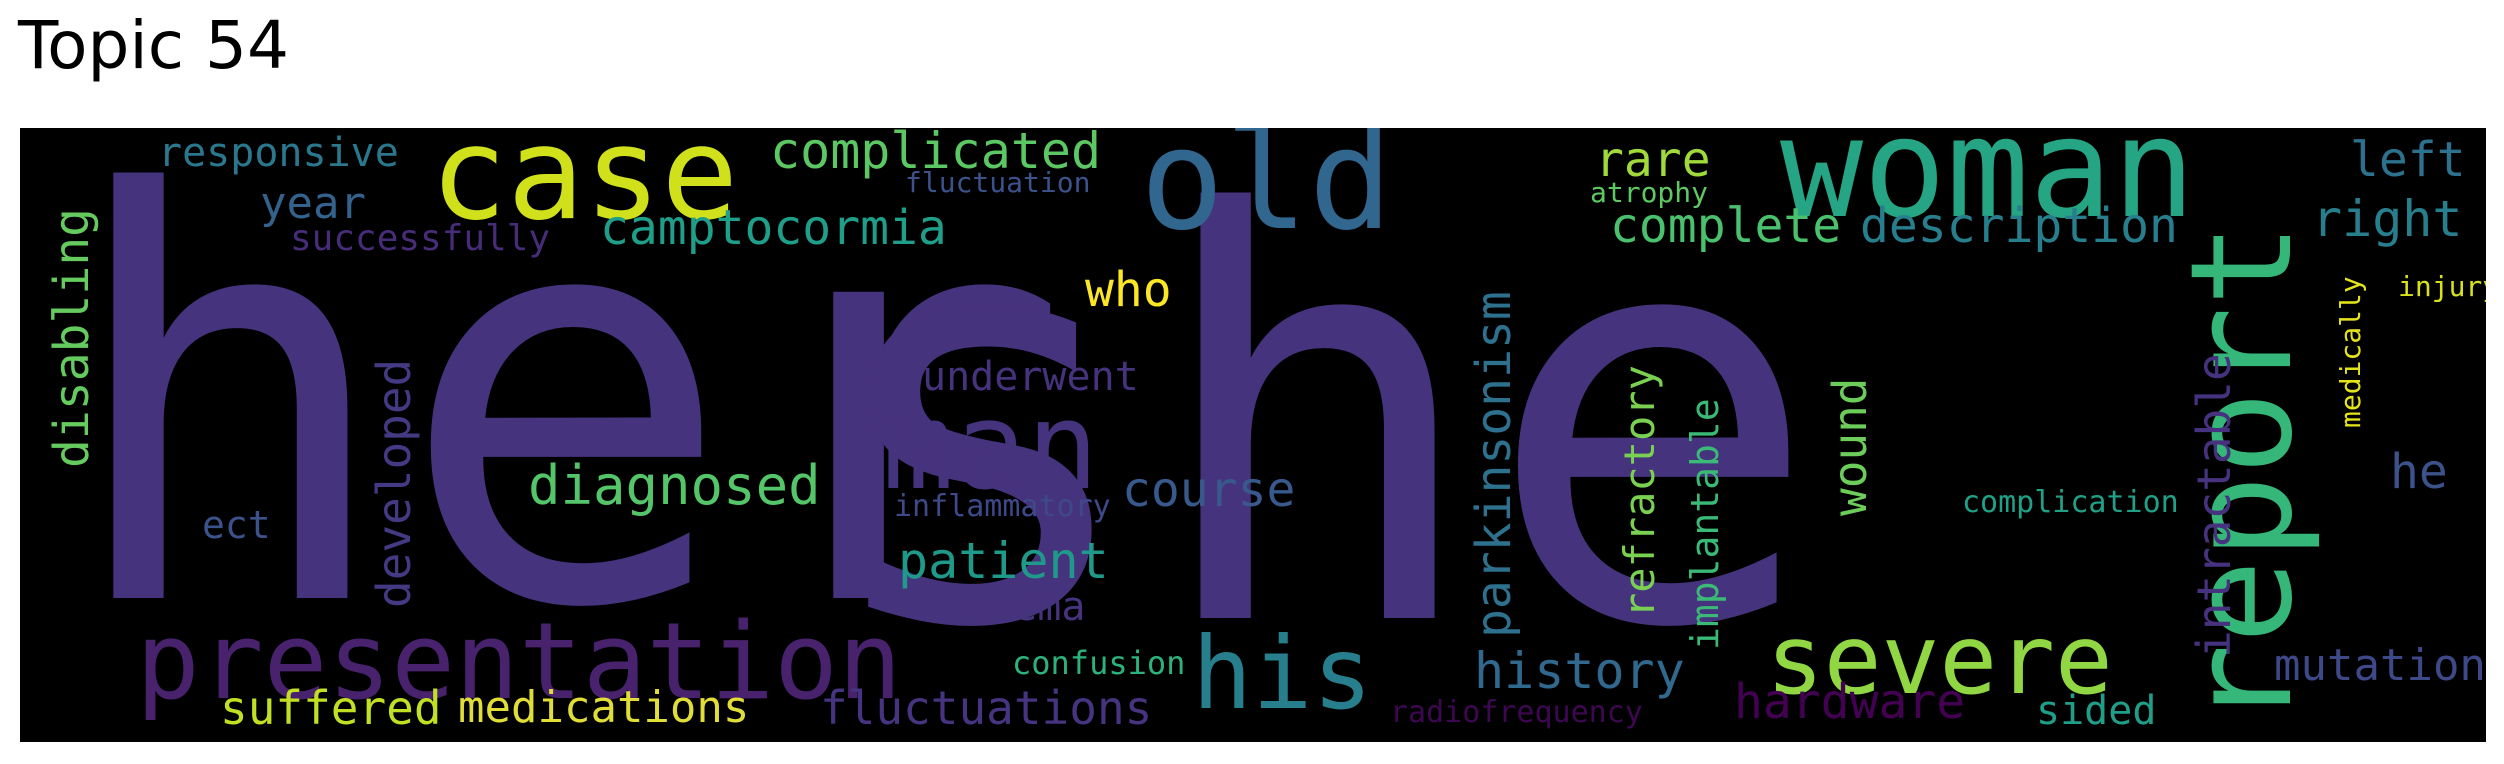  What do you see at coordinates (72, 338) in the screenshot?
I see `word-disabling: disabling` at bounding box center [72, 338].